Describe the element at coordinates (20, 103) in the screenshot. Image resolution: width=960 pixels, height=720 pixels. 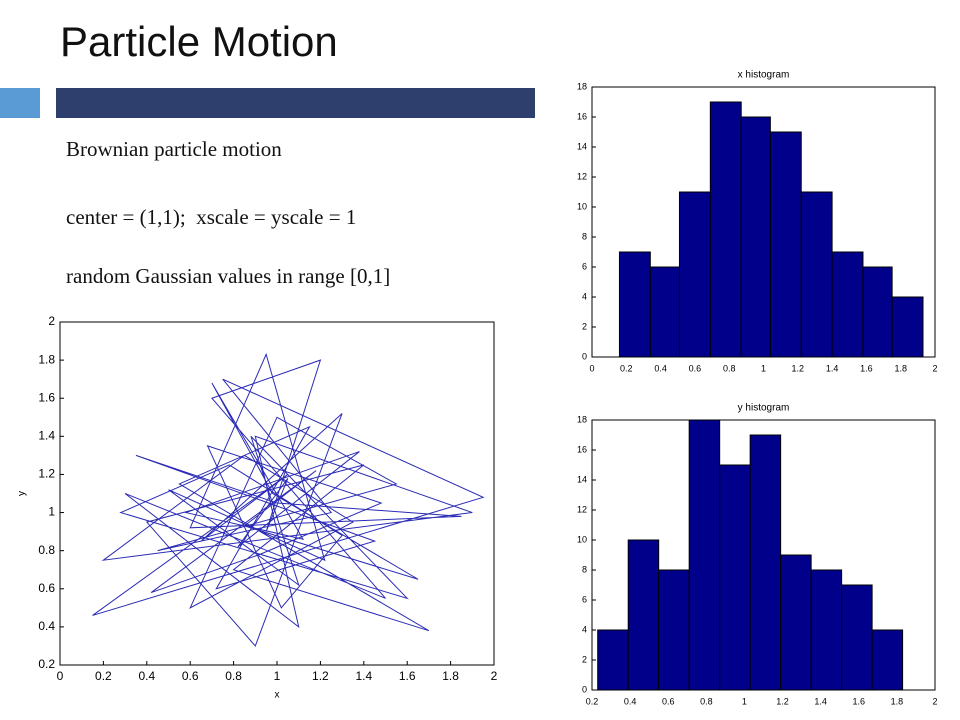
I see `accent-square` at that location.